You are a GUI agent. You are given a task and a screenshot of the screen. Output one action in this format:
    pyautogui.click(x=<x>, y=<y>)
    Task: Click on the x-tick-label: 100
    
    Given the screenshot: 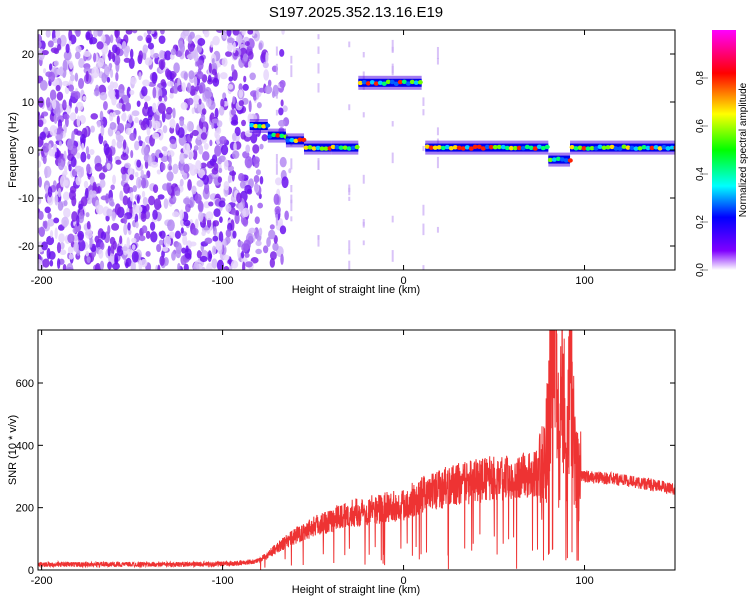 What is the action you would take?
    pyautogui.click(x=584, y=581)
    